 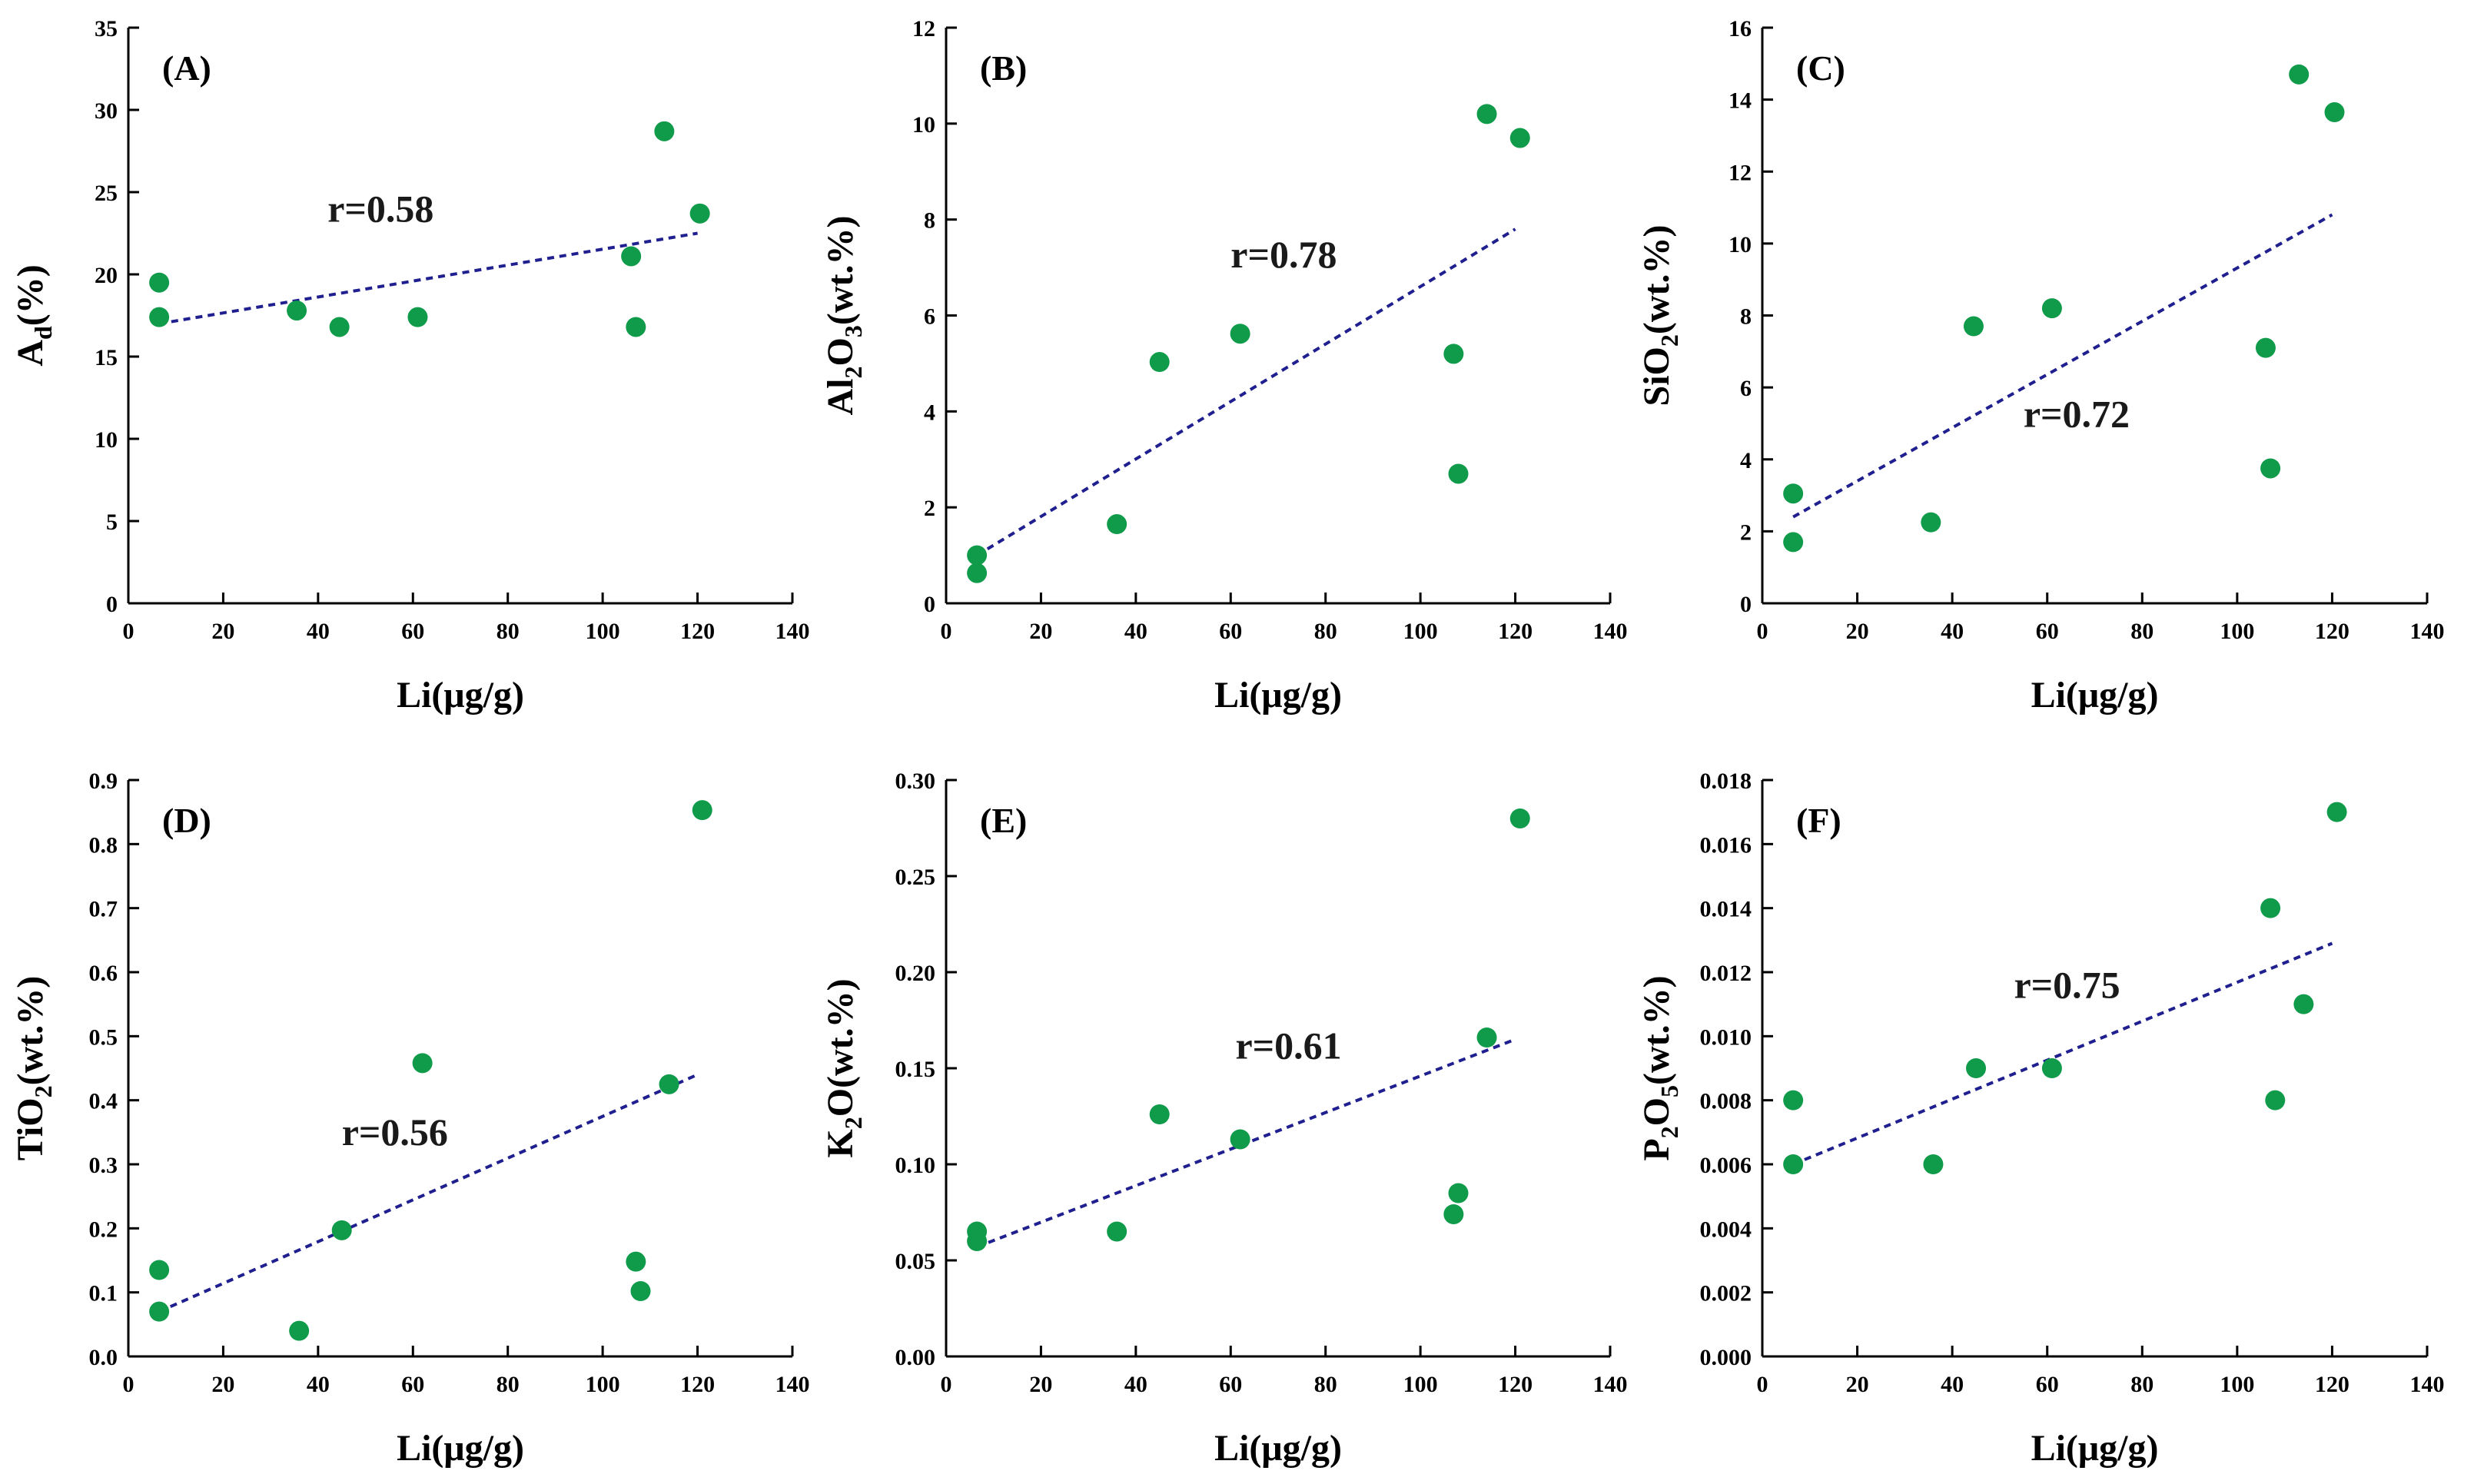 I want to click on panel-label: (B), so click(x=1003, y=68).